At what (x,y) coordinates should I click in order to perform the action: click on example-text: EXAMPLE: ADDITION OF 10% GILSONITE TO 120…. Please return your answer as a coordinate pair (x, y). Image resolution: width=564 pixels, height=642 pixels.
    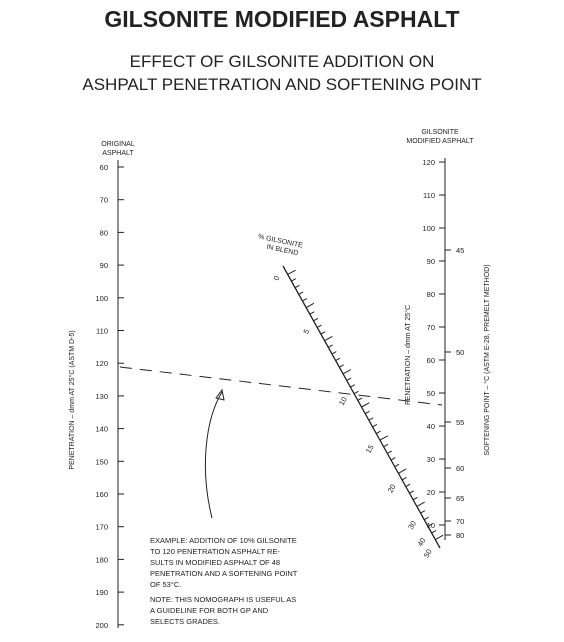
    Looking at the image, I should click on (224, 581).